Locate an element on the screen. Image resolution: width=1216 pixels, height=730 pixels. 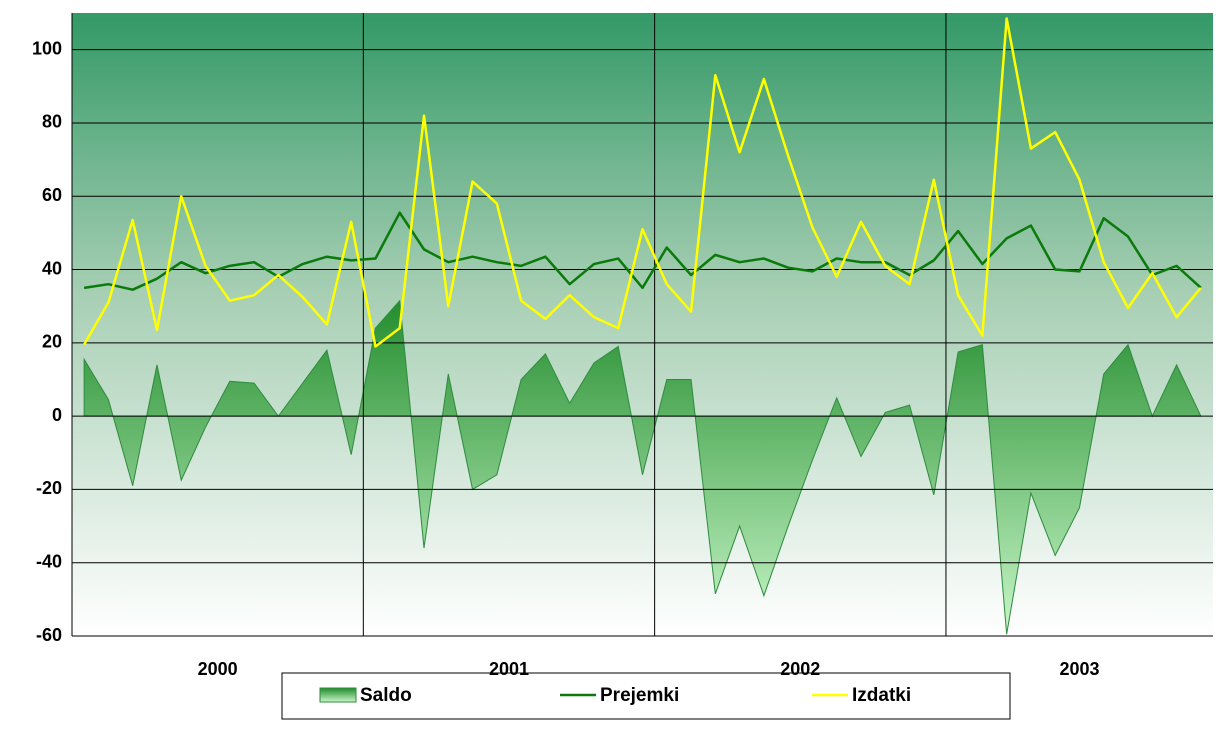
legend-label: Prejemki is located at coordinates (639, 695).